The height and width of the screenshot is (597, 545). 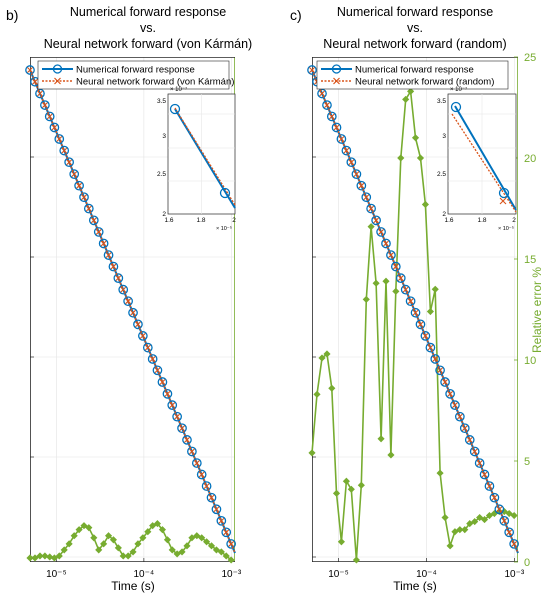 I want to click on panel-b-legend-box, so click(x=133, y=75).